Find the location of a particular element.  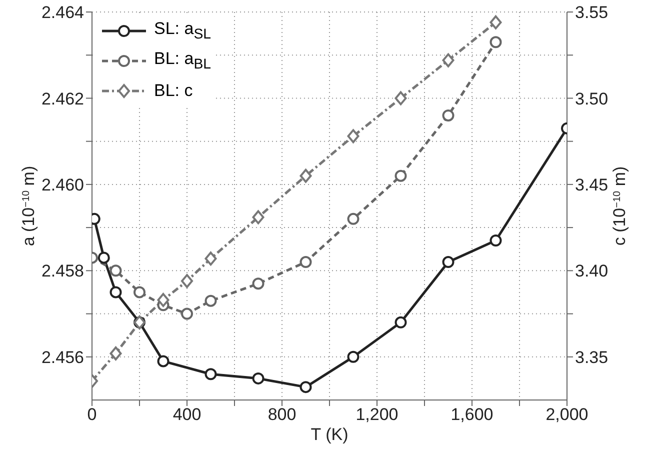

y2-tick-label: 3.55 is located at coordinates (591, 12).